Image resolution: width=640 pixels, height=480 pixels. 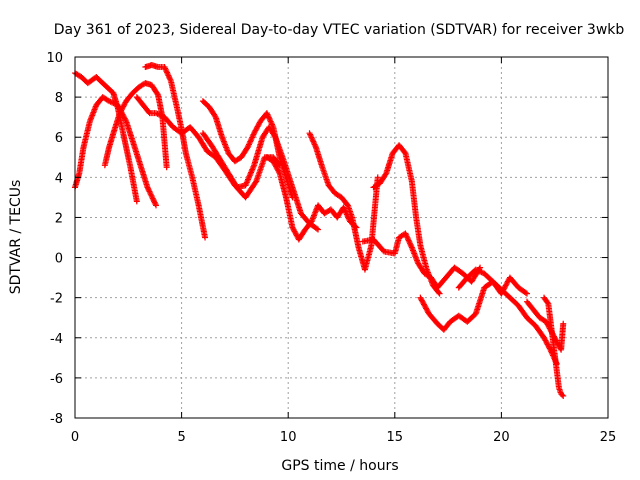 I want to click on y-axis-label: SDTVAR / TECUs, so click(x=16, y=237).